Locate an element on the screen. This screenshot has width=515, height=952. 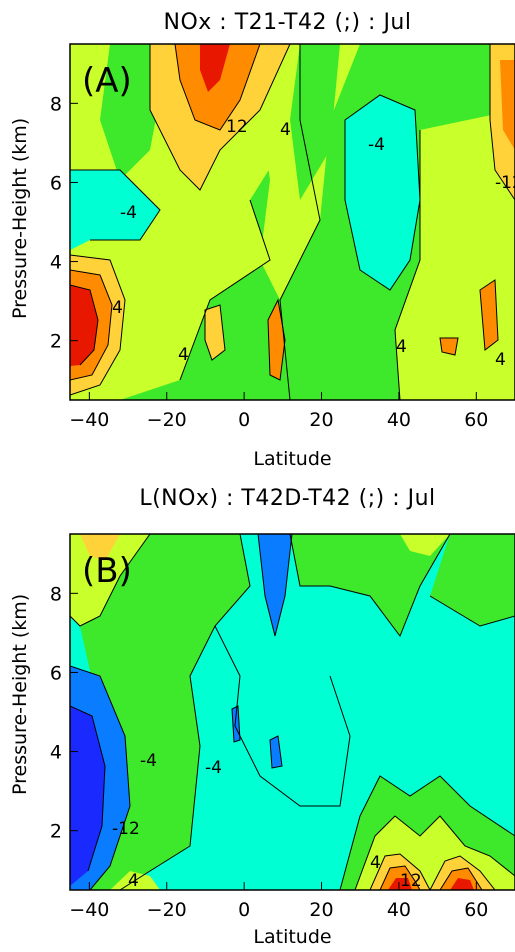
chart-title: L(NOx) : T42D-T42 (;) : Jul is located at coordinates (287, 498).